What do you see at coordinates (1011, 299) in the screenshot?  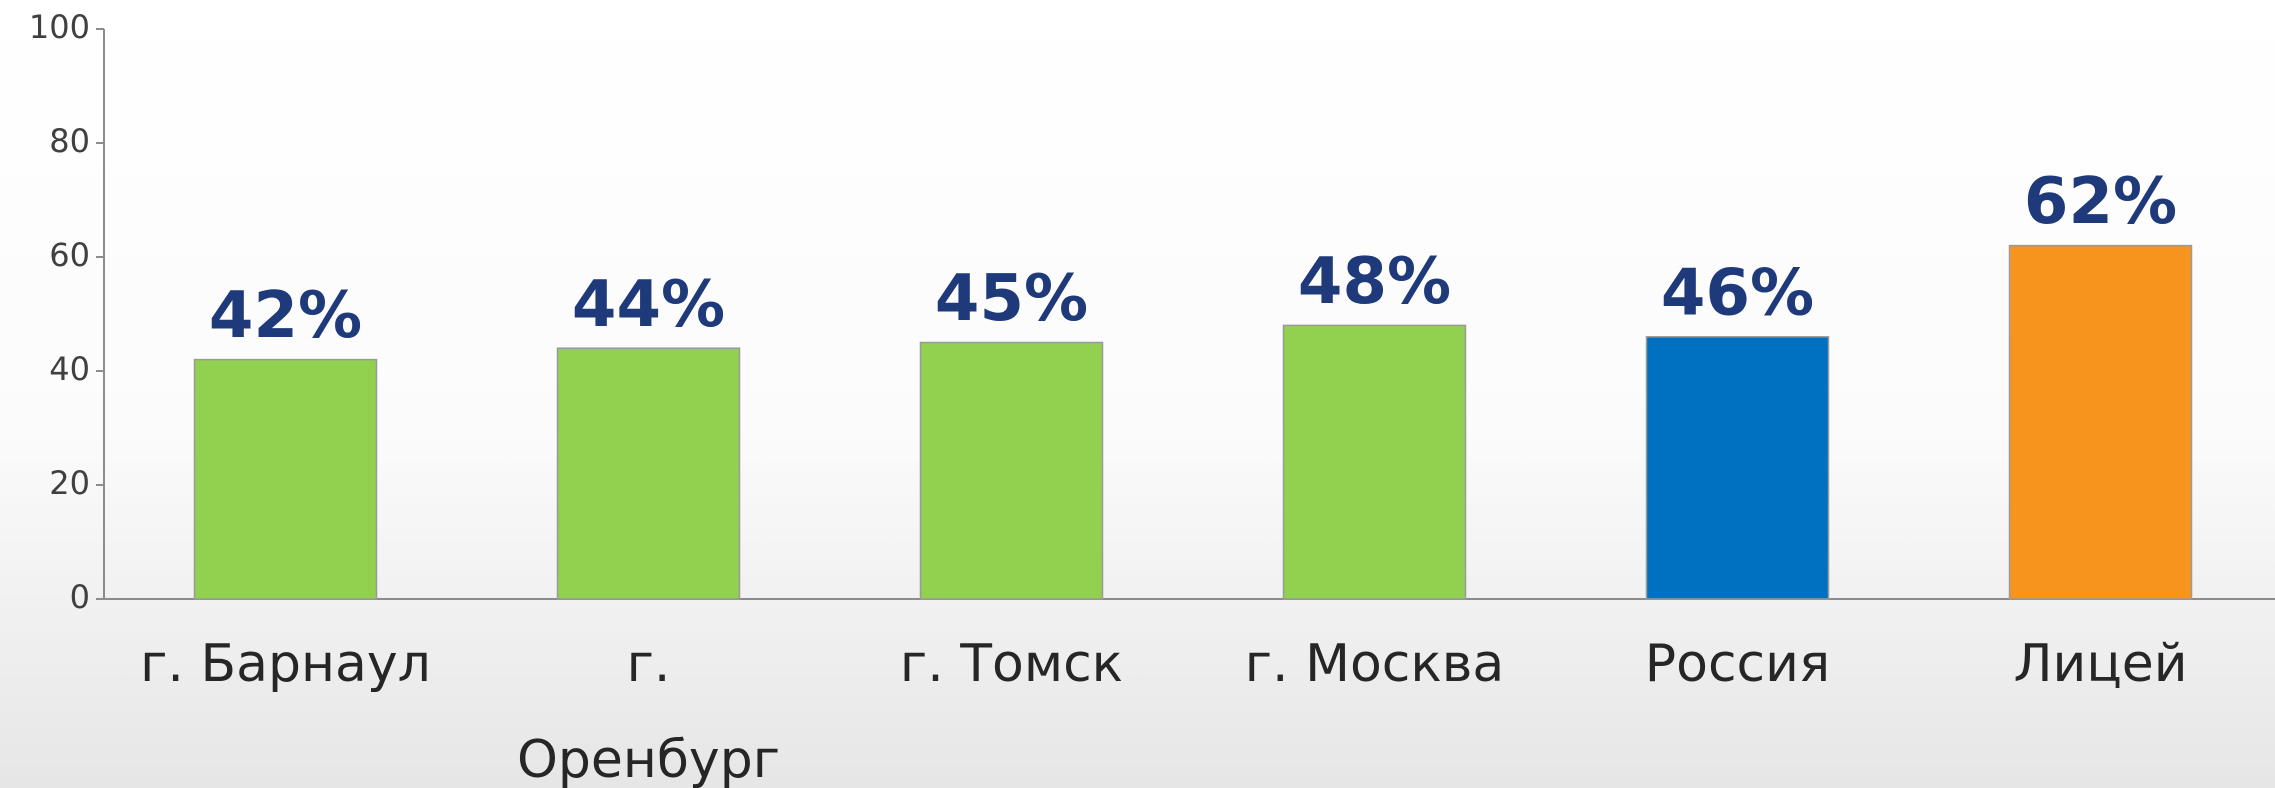 I see `value-label: 45%` at bounding box center [1011, 299].